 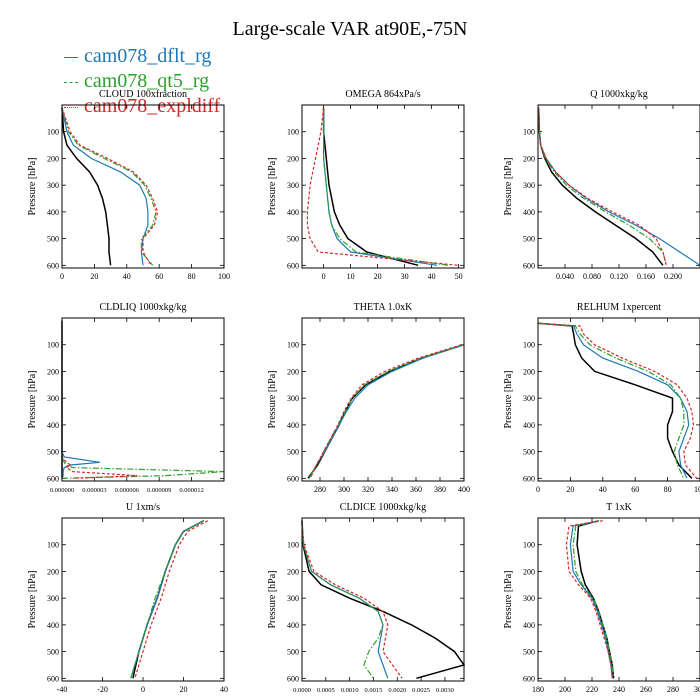 I want to click on x-tick-label: 0.0020, so click(x=397, y=690).